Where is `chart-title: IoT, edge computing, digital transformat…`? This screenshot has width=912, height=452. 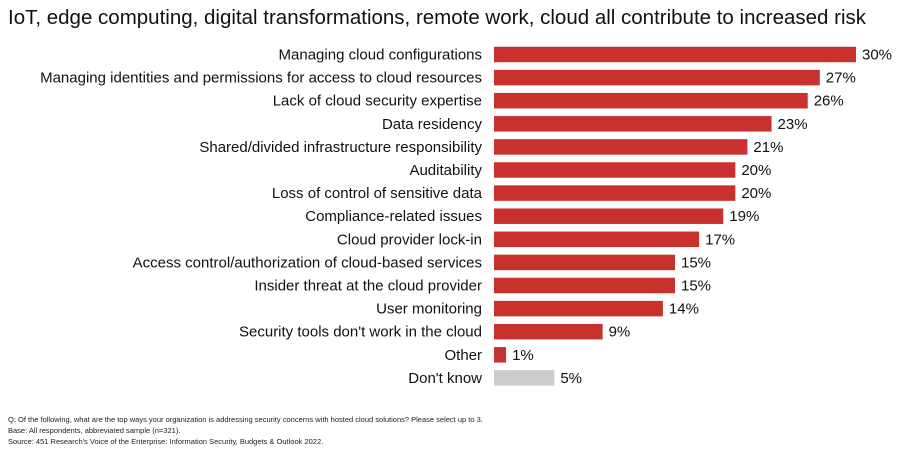 chart-title: IoT, edge computing, digital transformat… is located at coordinates (437, 17).